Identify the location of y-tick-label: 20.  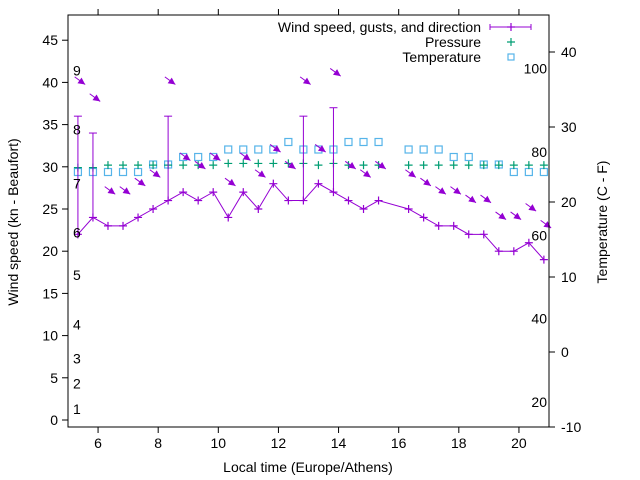
(50, 251).